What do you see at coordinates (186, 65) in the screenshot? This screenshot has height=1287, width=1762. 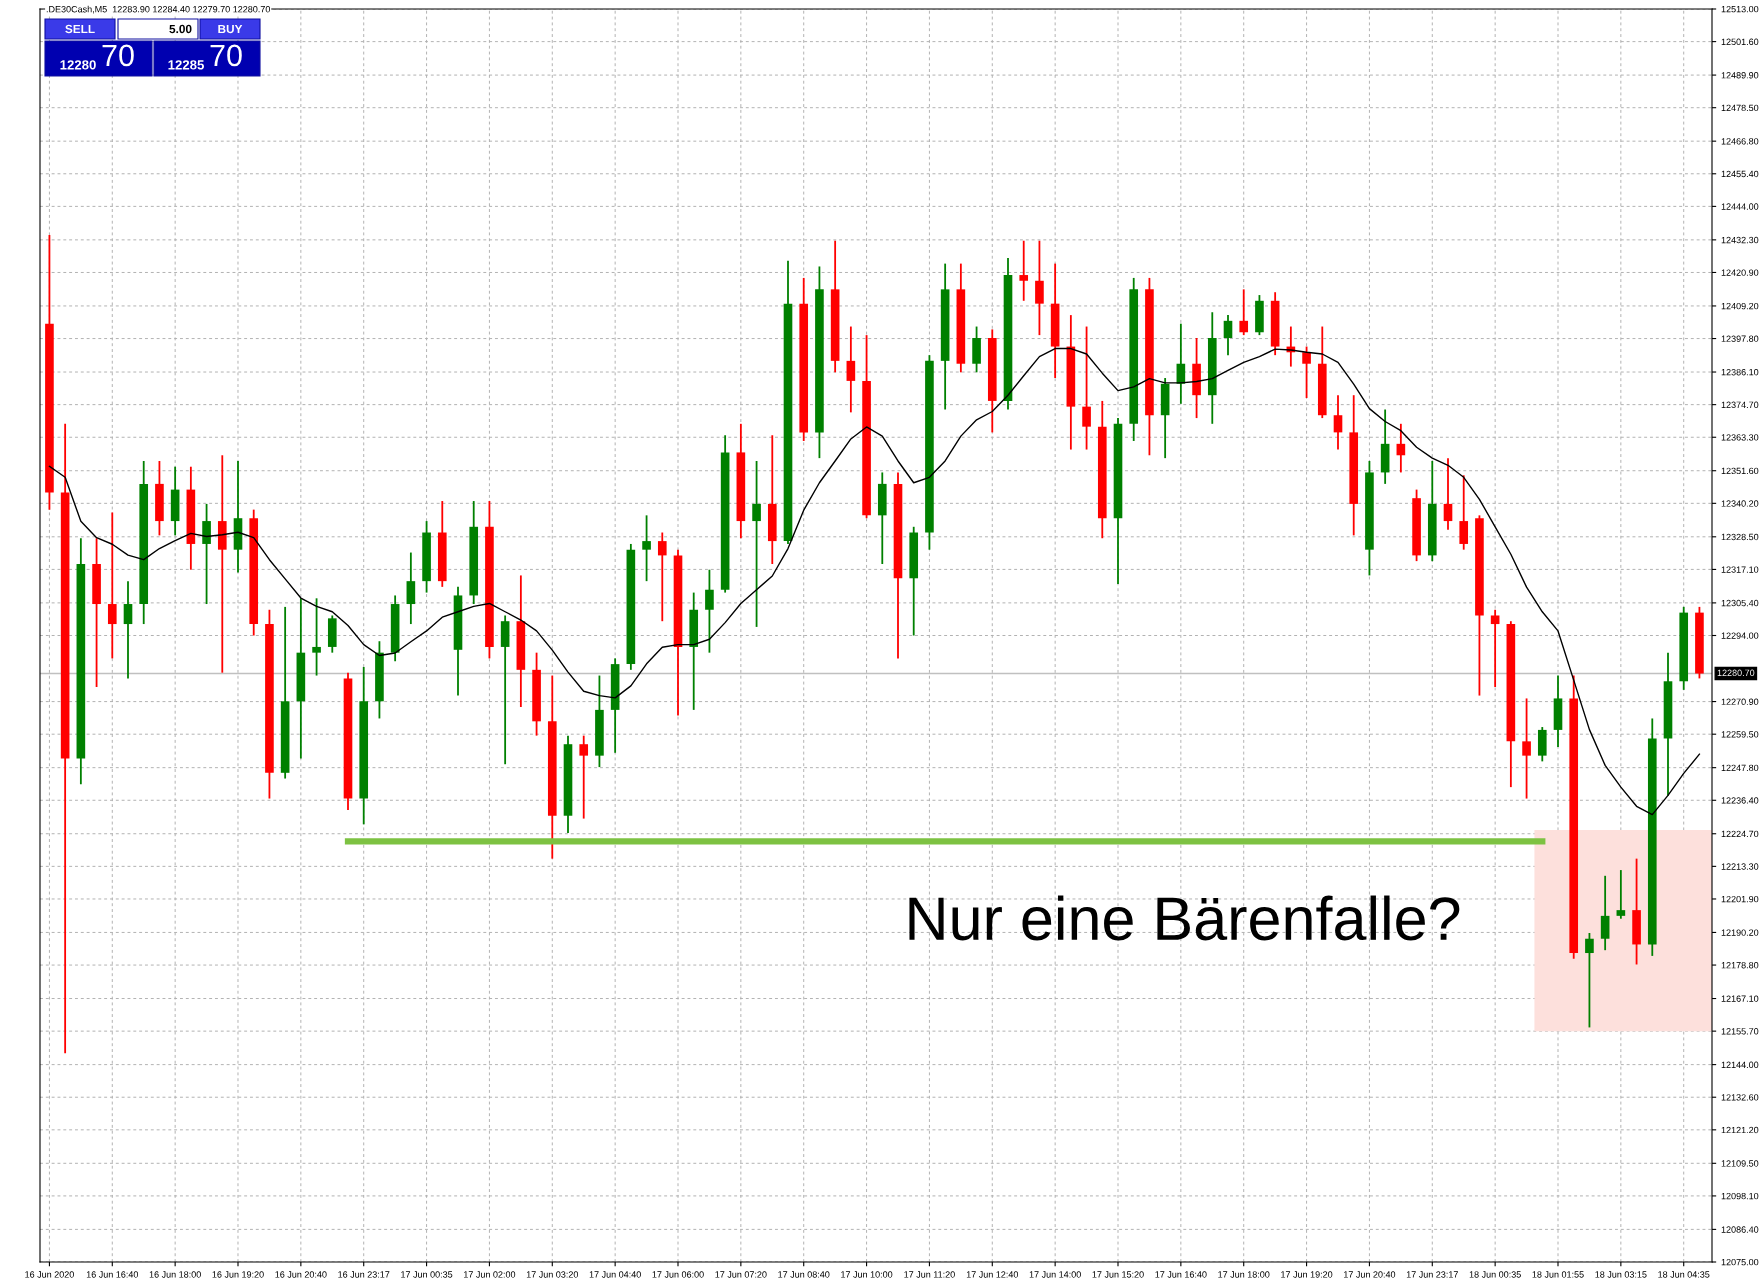 I see `annotation: 12285` at bounding box center [186, 65].